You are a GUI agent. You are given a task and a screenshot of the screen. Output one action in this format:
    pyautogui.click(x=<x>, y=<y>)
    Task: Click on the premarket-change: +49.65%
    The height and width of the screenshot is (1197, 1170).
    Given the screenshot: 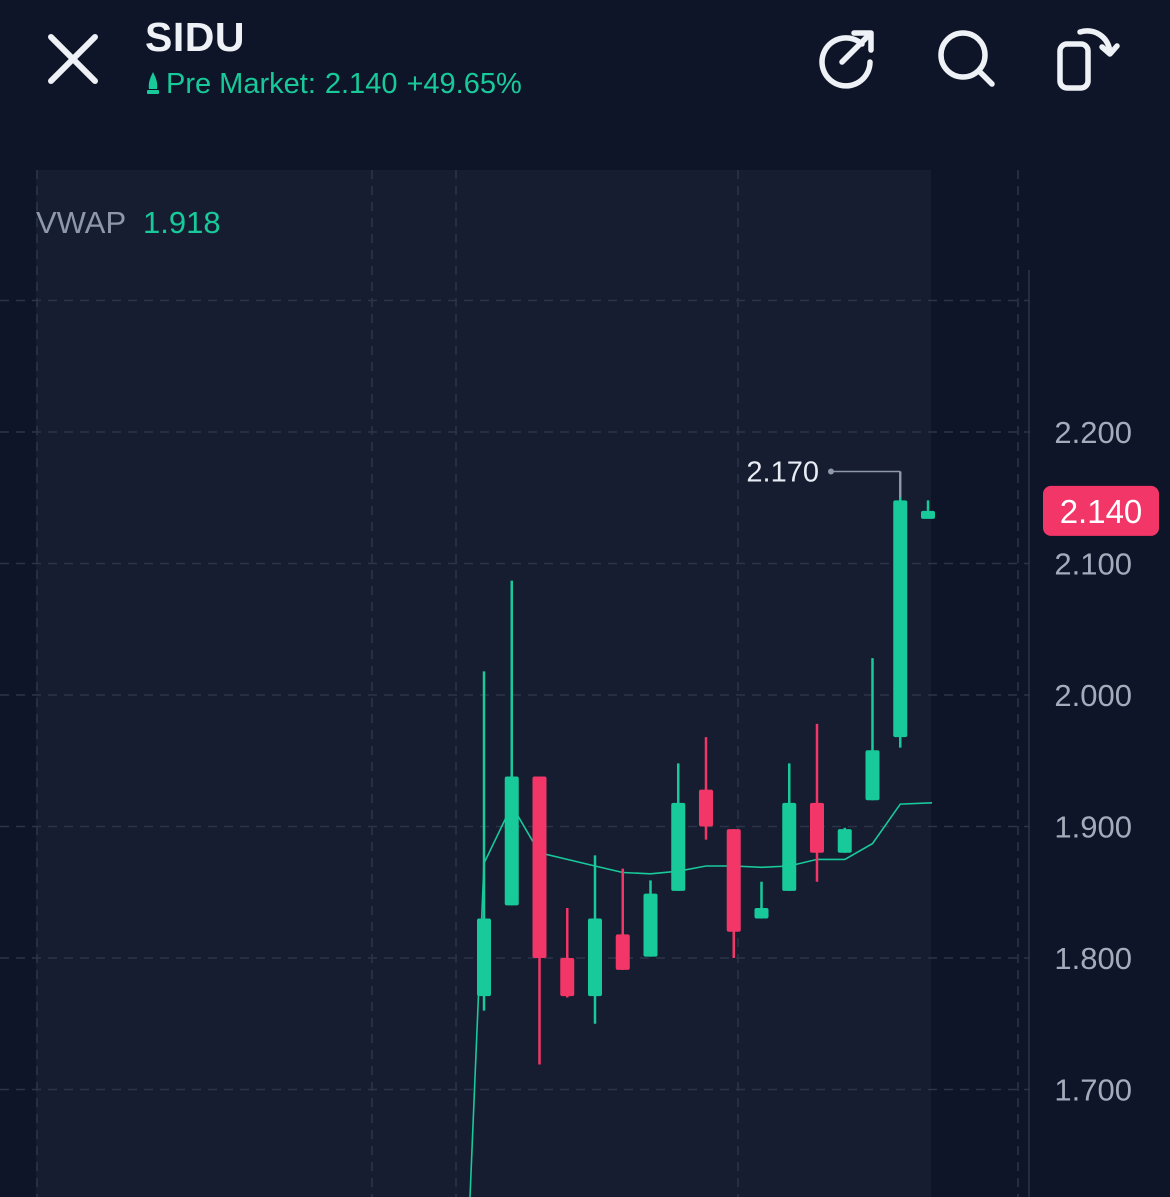 What is the action you would take?
    pyautogui.click(x=464, y=84)
    